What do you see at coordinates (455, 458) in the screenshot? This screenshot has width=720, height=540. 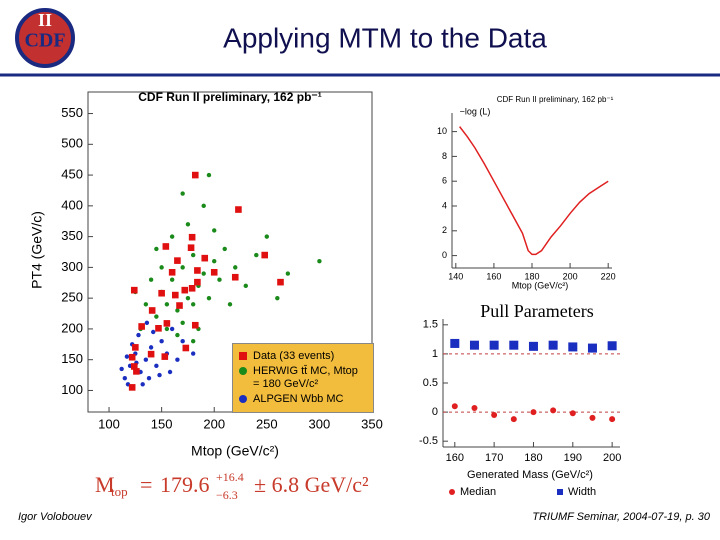 I see `x-tick-label: 160` at bounding box center [455, 458].